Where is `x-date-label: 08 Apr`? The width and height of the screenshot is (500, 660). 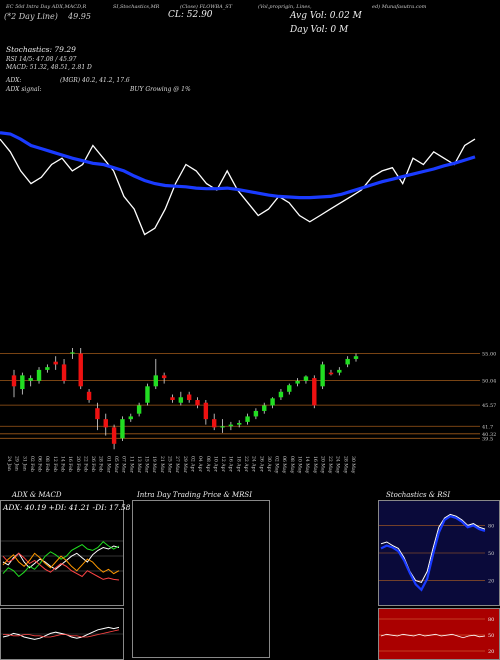
x-date-label: 08 Apr is located at coordinates (208, 464).